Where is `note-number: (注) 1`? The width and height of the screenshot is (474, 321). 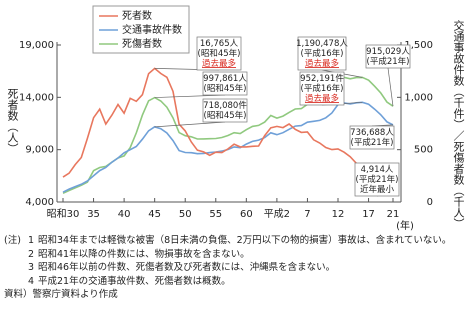
note-number: (注) 1 is located at coordinates (21, 241).